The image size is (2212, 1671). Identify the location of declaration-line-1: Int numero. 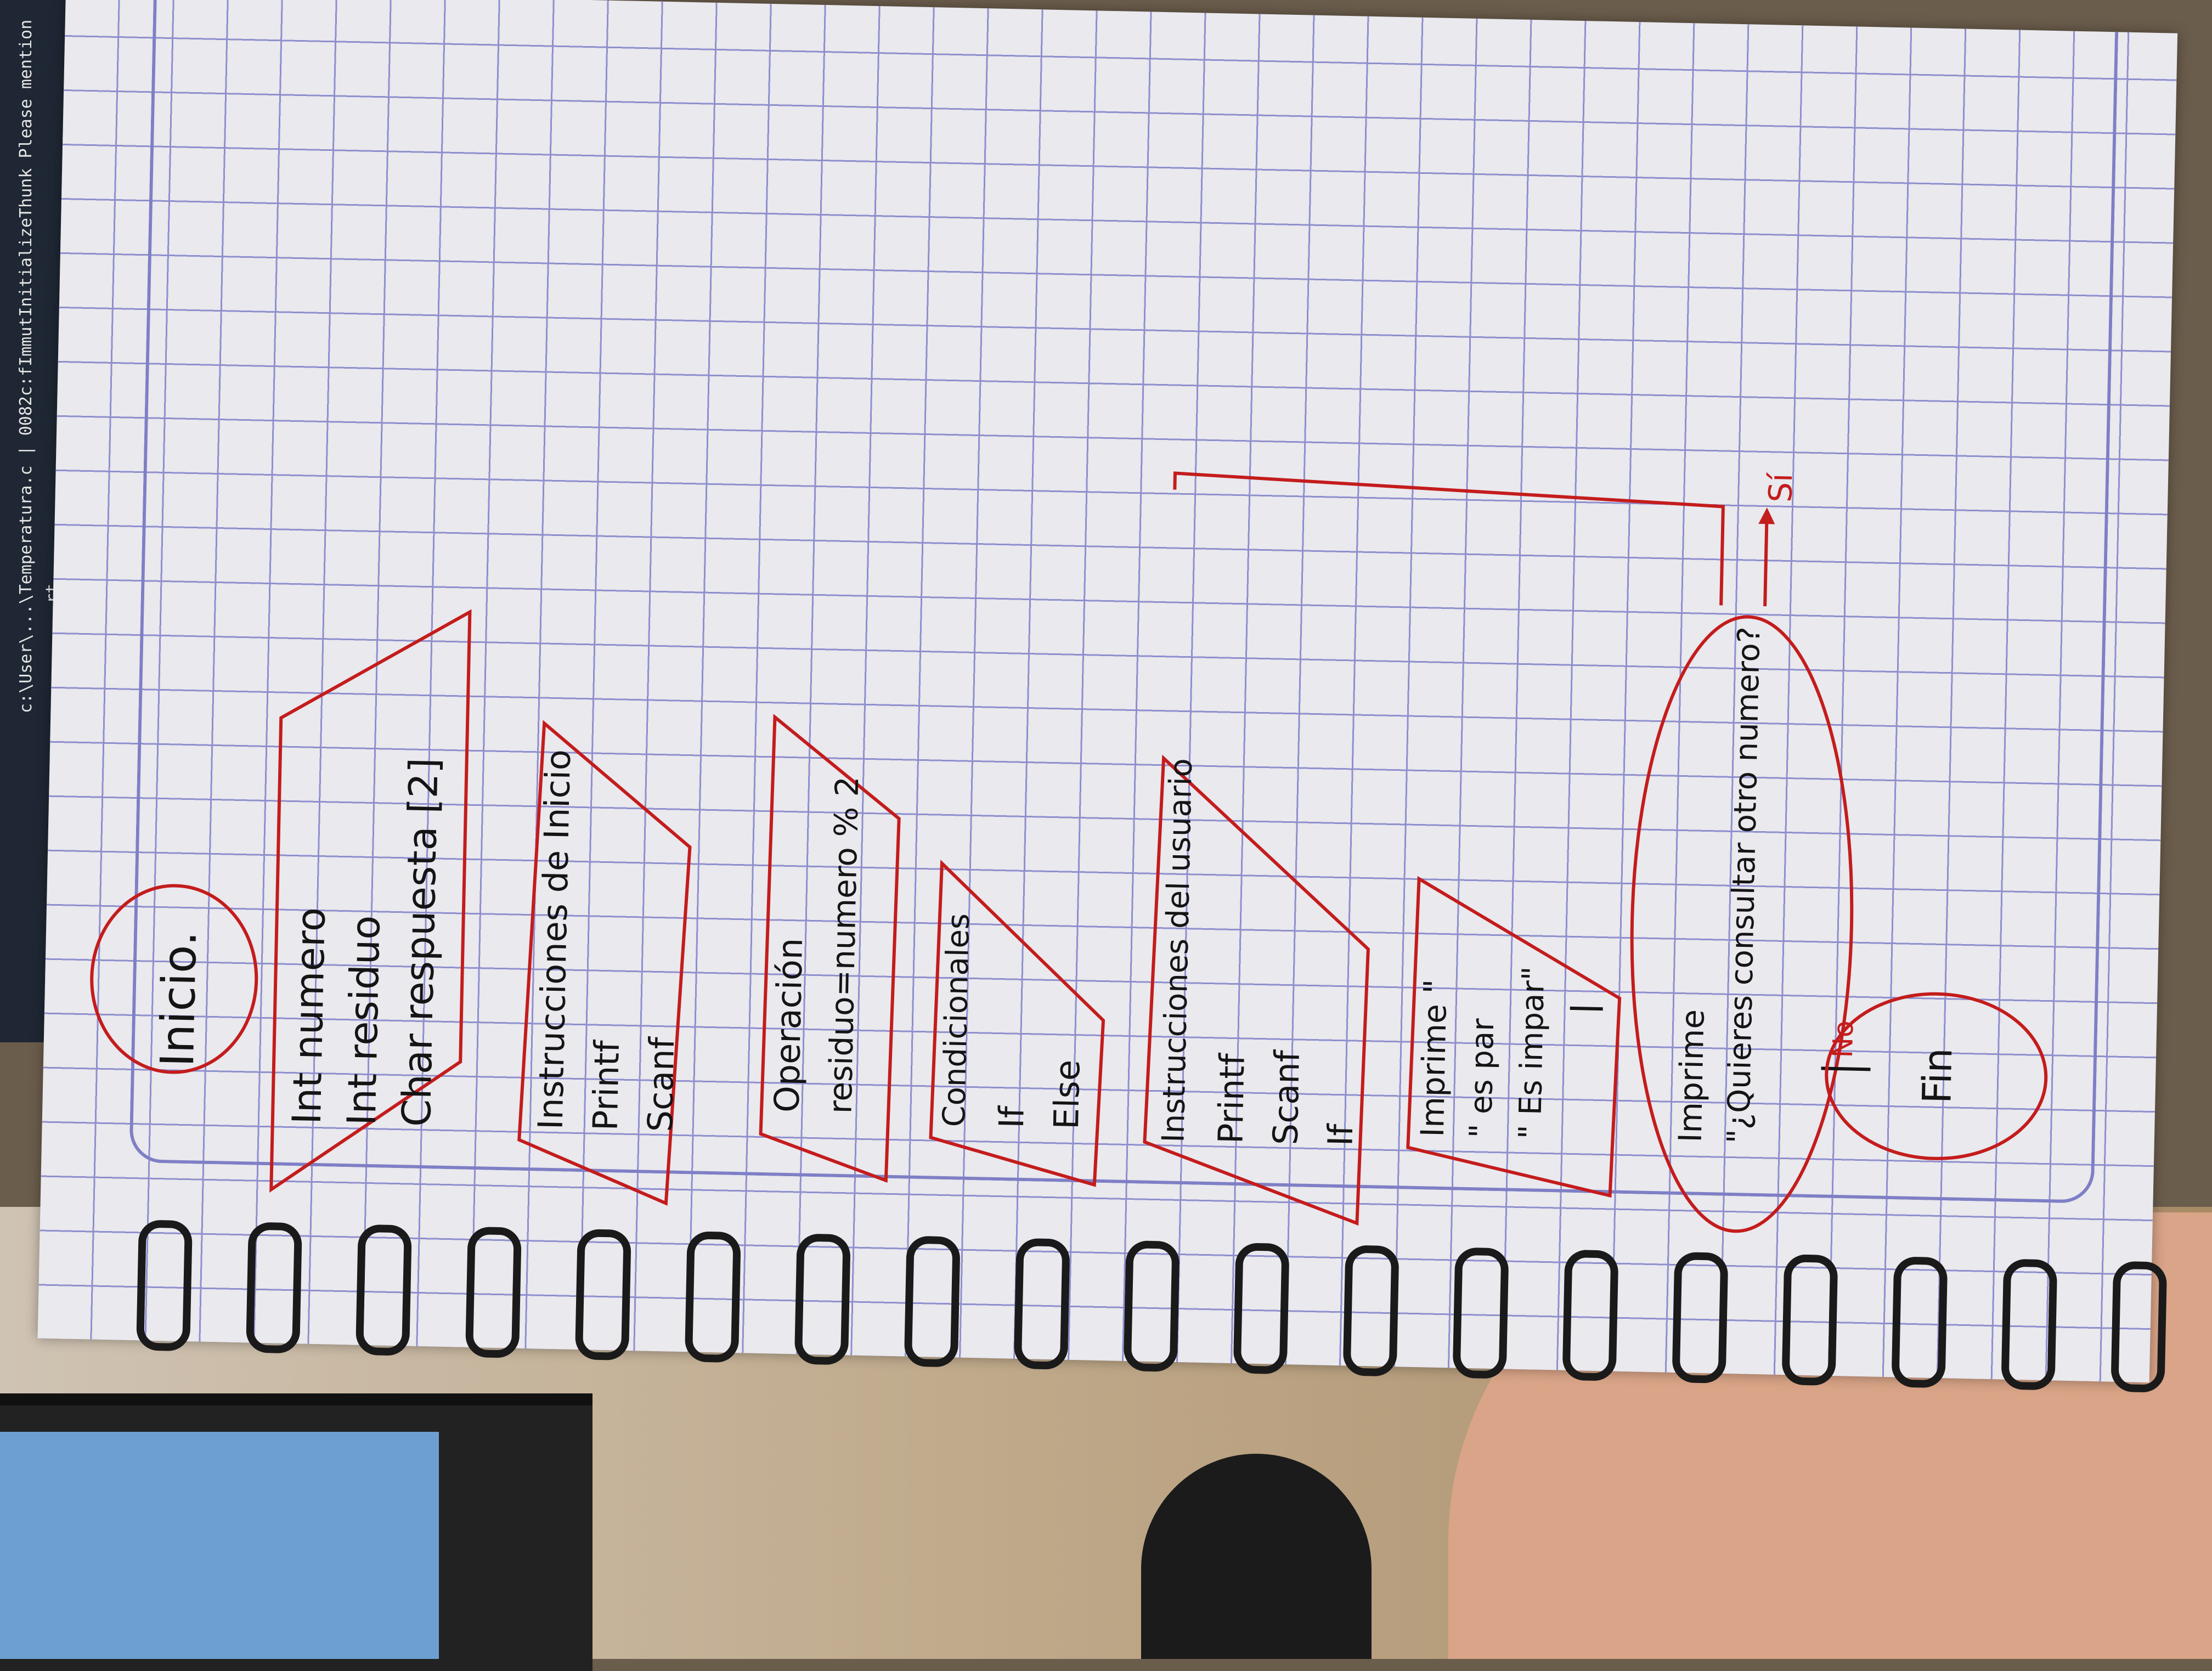
(309, 1016).